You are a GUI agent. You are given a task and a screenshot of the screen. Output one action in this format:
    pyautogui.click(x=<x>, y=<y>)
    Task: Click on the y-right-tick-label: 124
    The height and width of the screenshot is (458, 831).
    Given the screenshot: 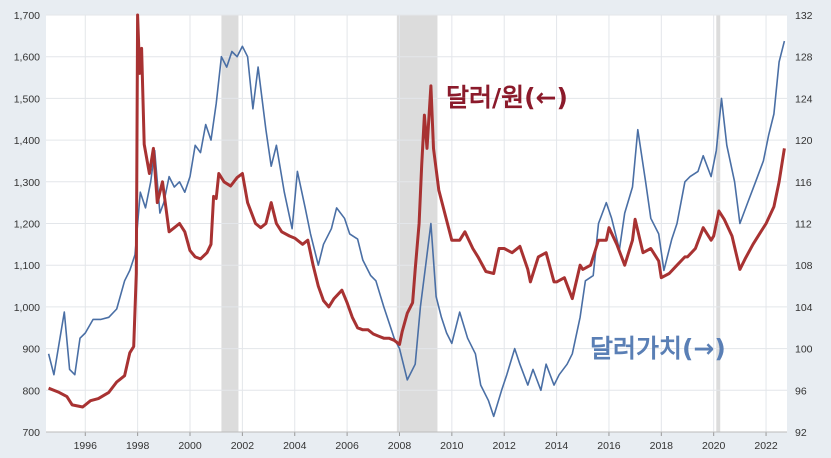 What is the action you would take?
    pyautogui.click(x=804, y=99)
    